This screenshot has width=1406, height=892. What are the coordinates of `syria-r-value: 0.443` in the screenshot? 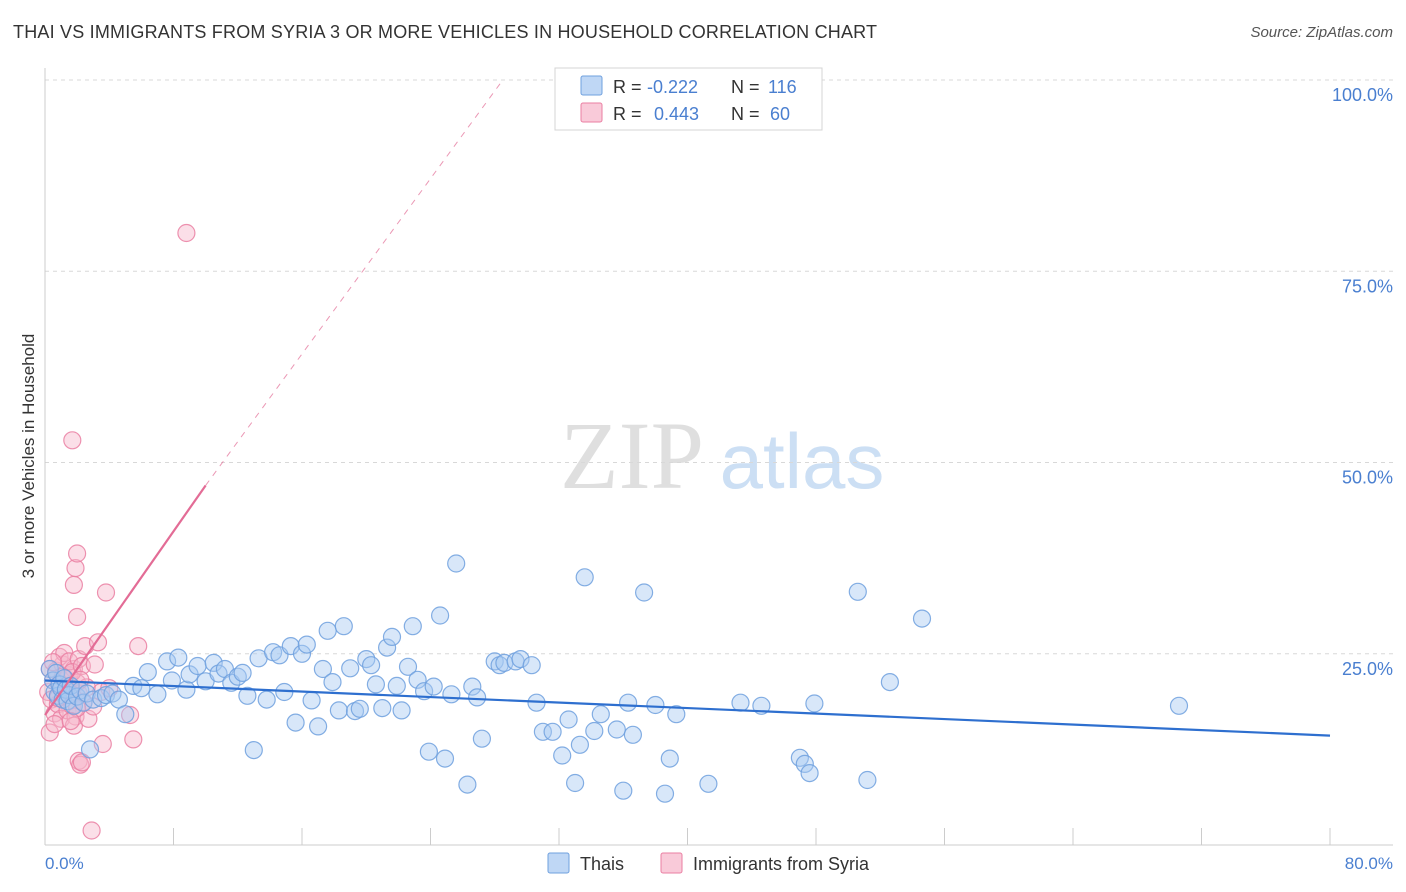 It's located at (676, 114).